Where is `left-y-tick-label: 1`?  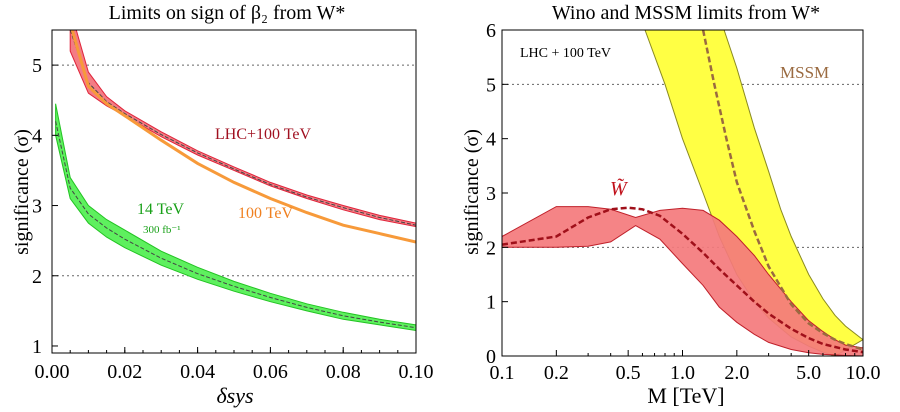 left-y-tick-label: 1 is located at coordinates (37, 347).